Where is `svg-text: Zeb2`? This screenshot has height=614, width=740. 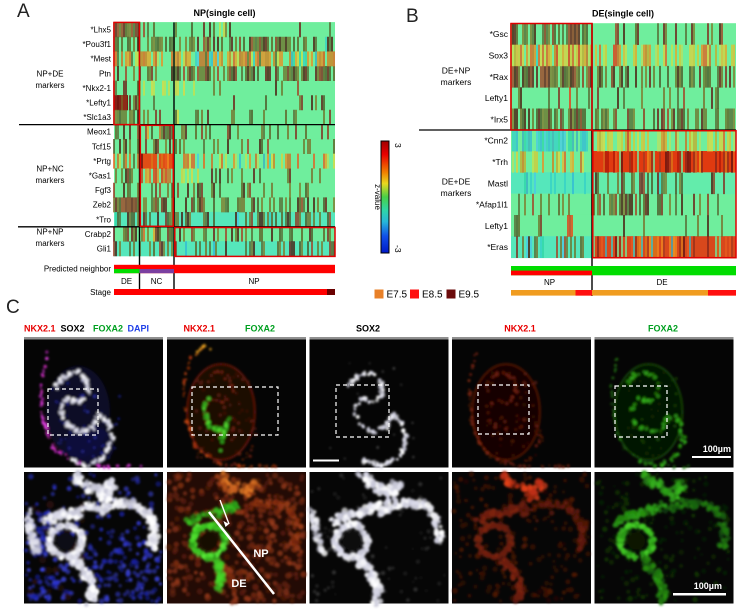 svg-text: Zeb2 is located at coordinates (102, 205).